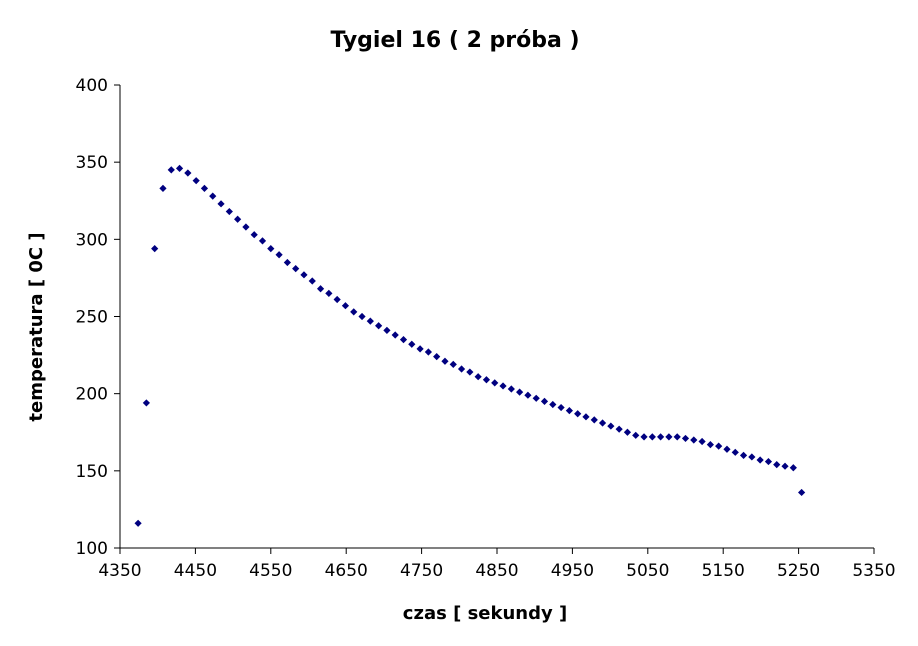 Image resolution: width=918 pixels, height=646 pixels. Describe the element at coordinates (572, 571) in the screenshot. I see `x-tick-label: 4950` at that location.